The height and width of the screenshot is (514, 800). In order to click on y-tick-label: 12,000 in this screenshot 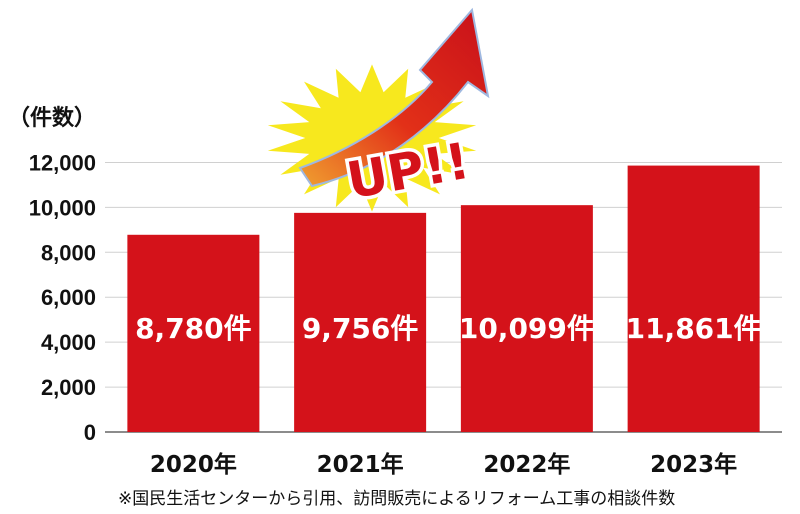, I will do `click(62, 162)`.